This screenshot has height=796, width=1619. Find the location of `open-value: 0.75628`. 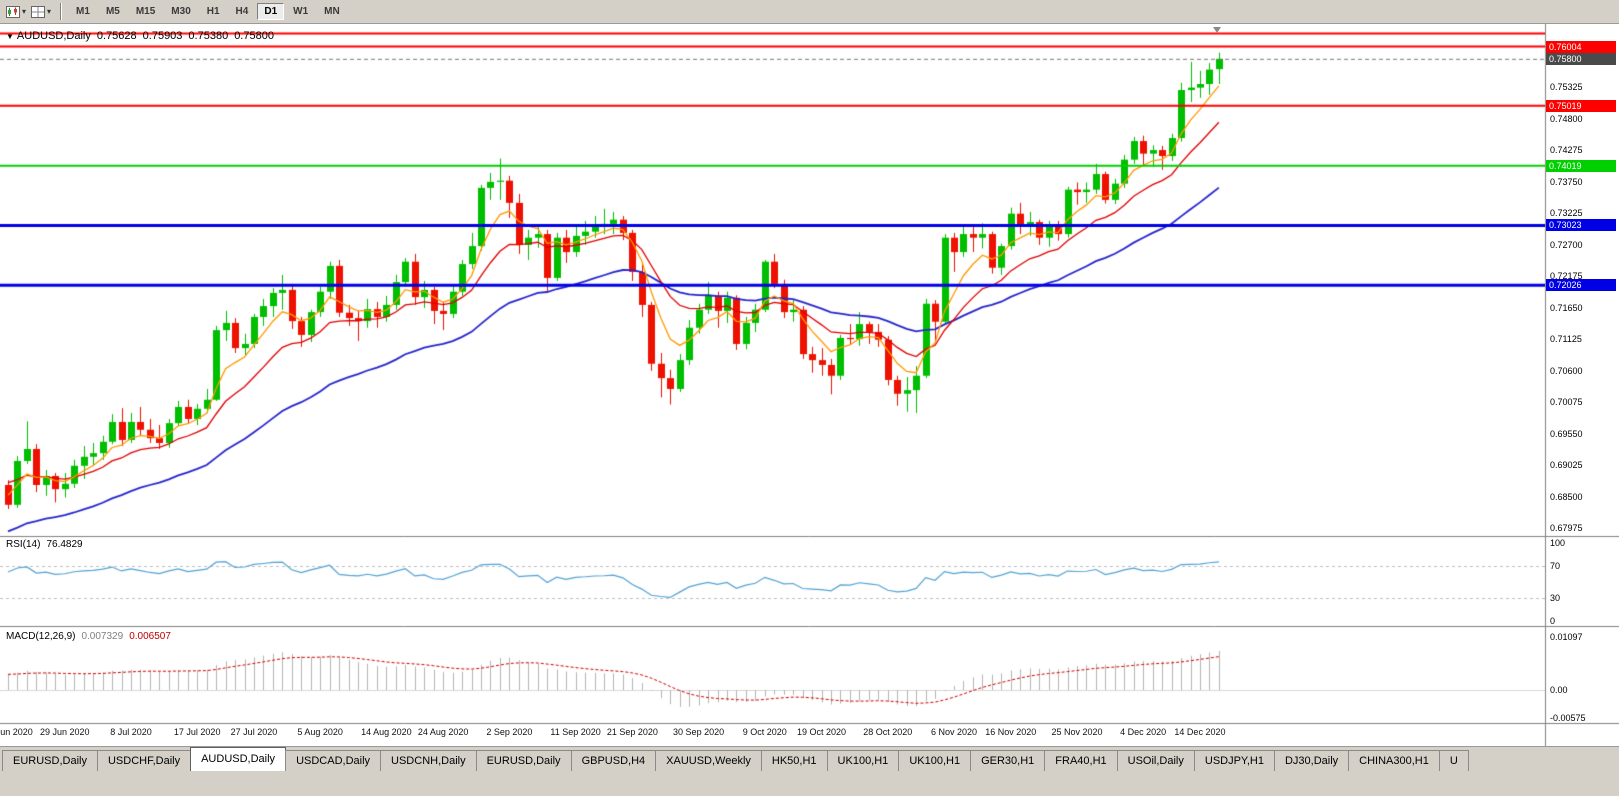

open-value: 0.75628 is located at coordinates (116, 36).